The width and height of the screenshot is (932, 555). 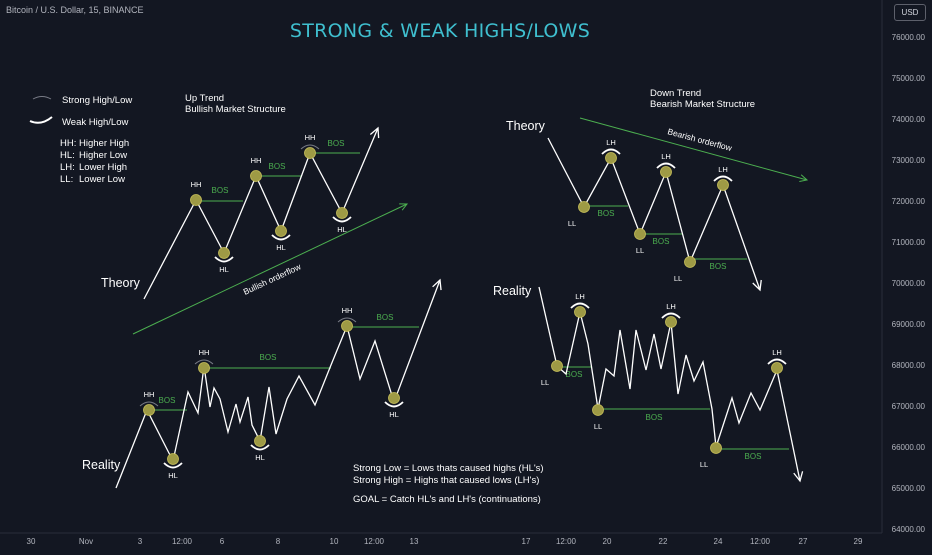 What do you see at coordinates (41, 120) in the screenshot?
I see `weak-arc-legend-icon` at bounding box center [41, 120].